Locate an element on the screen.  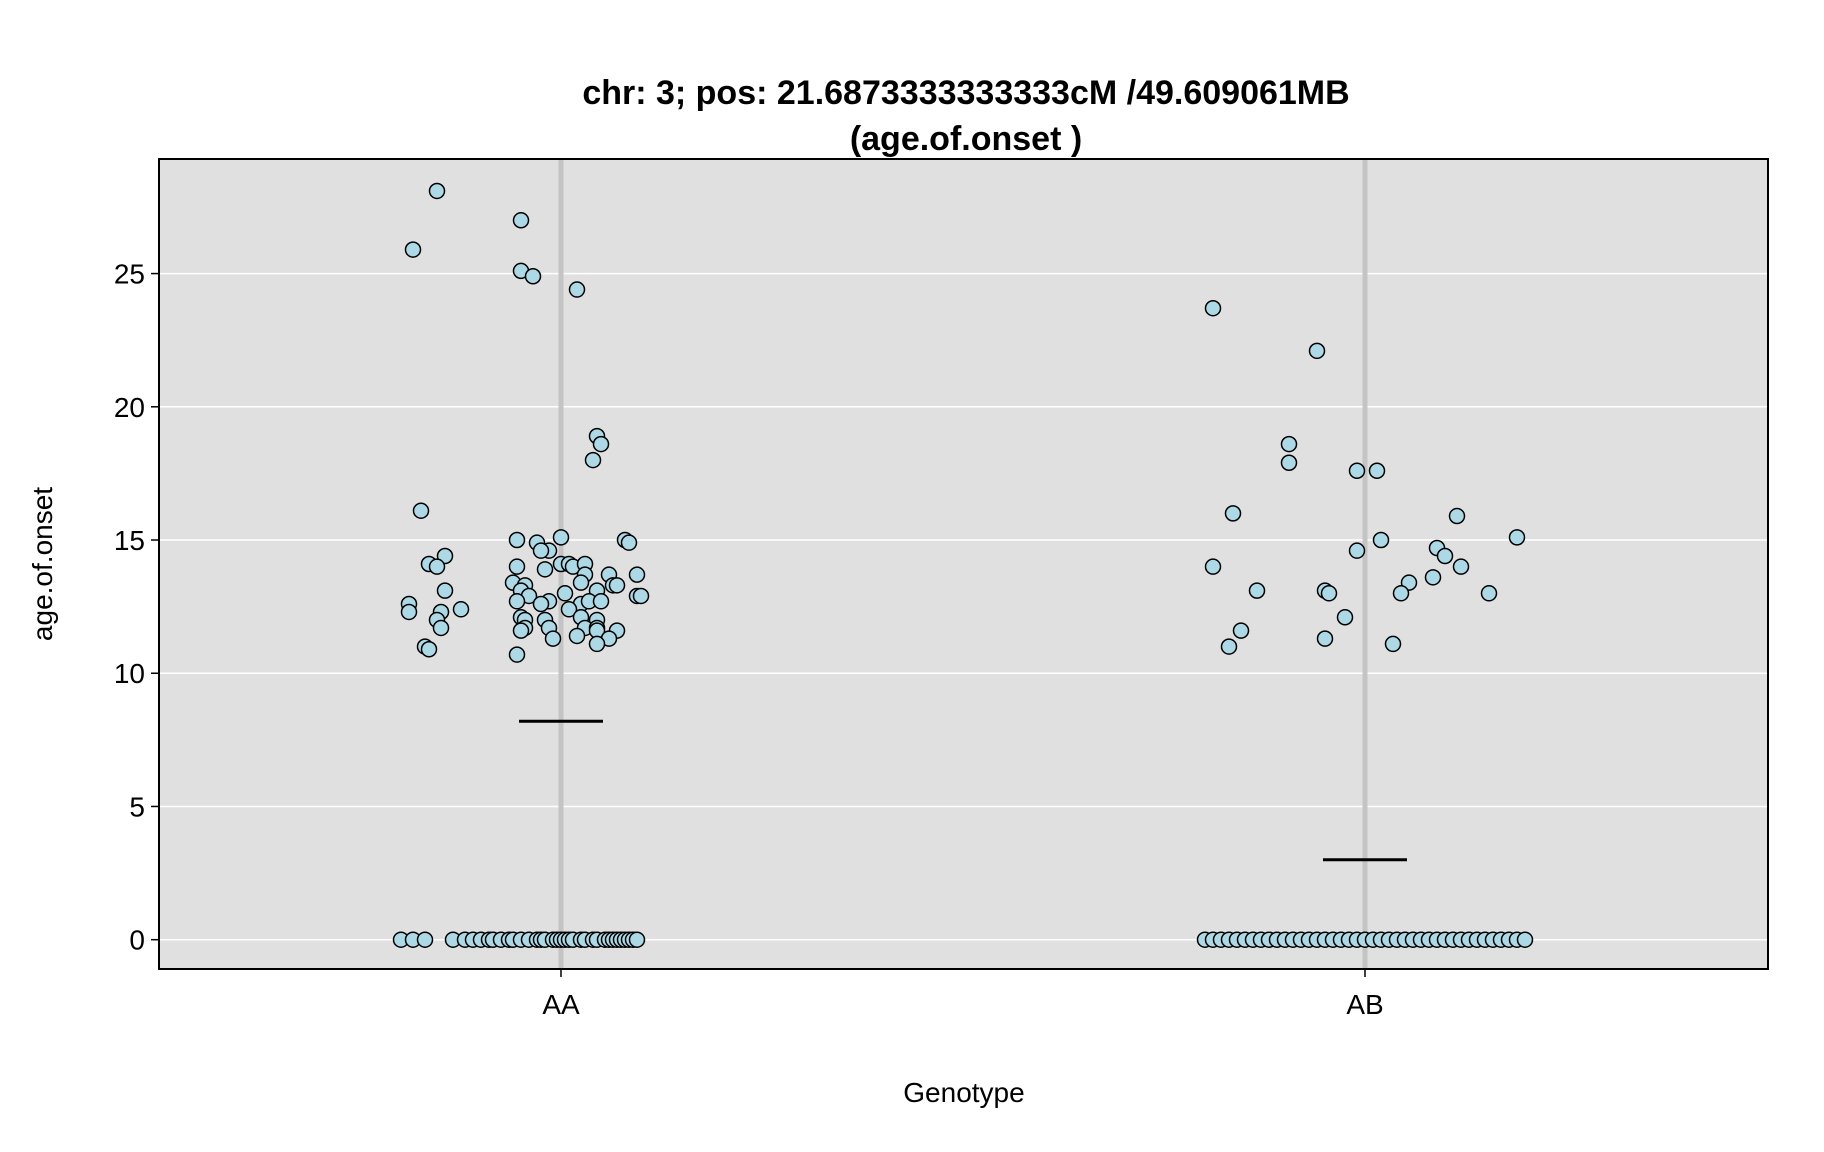
chart-title-line-2: (age.of.onset ) is located at coordinates (966, 139).